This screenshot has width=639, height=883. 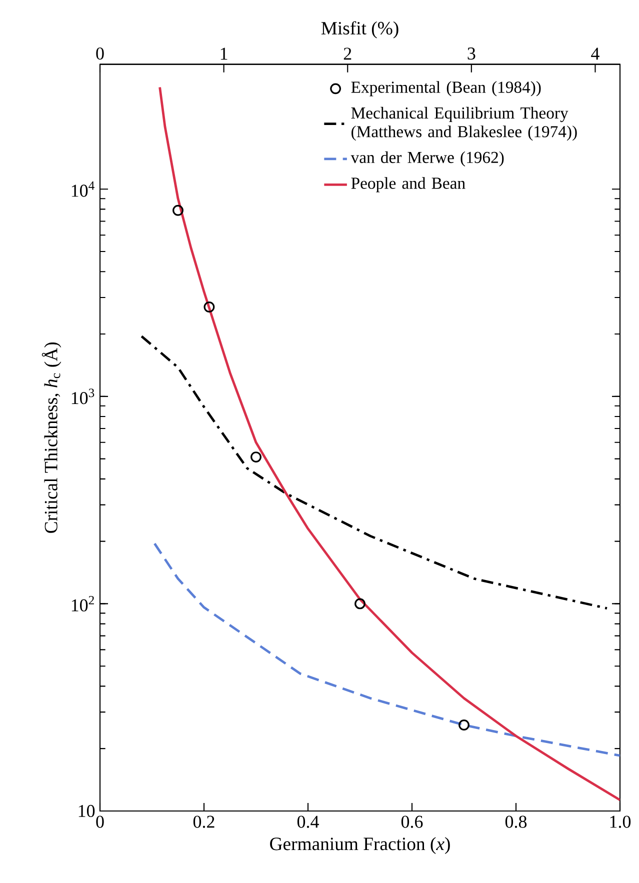 I want to click on legend-label: van der Merwe (1962), so click(x=427, y=158).